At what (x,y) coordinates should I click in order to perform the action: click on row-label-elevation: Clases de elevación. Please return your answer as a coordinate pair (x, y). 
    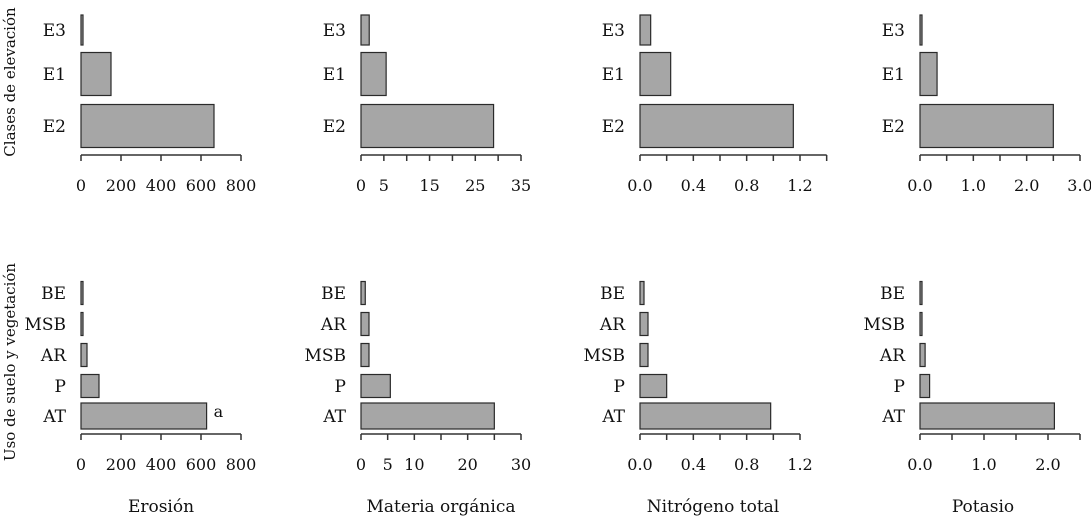
    Looking at the image, I should click on (10, 82).